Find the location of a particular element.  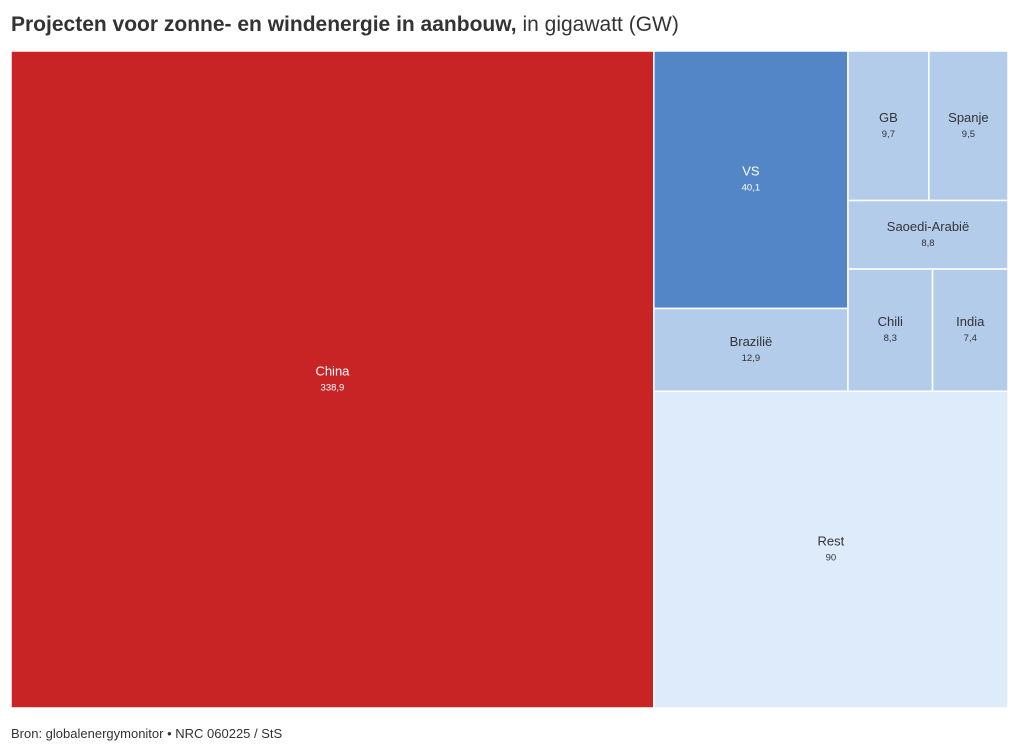

treemap-value-spanje: 9,5 is located at coordinates (968, 134).